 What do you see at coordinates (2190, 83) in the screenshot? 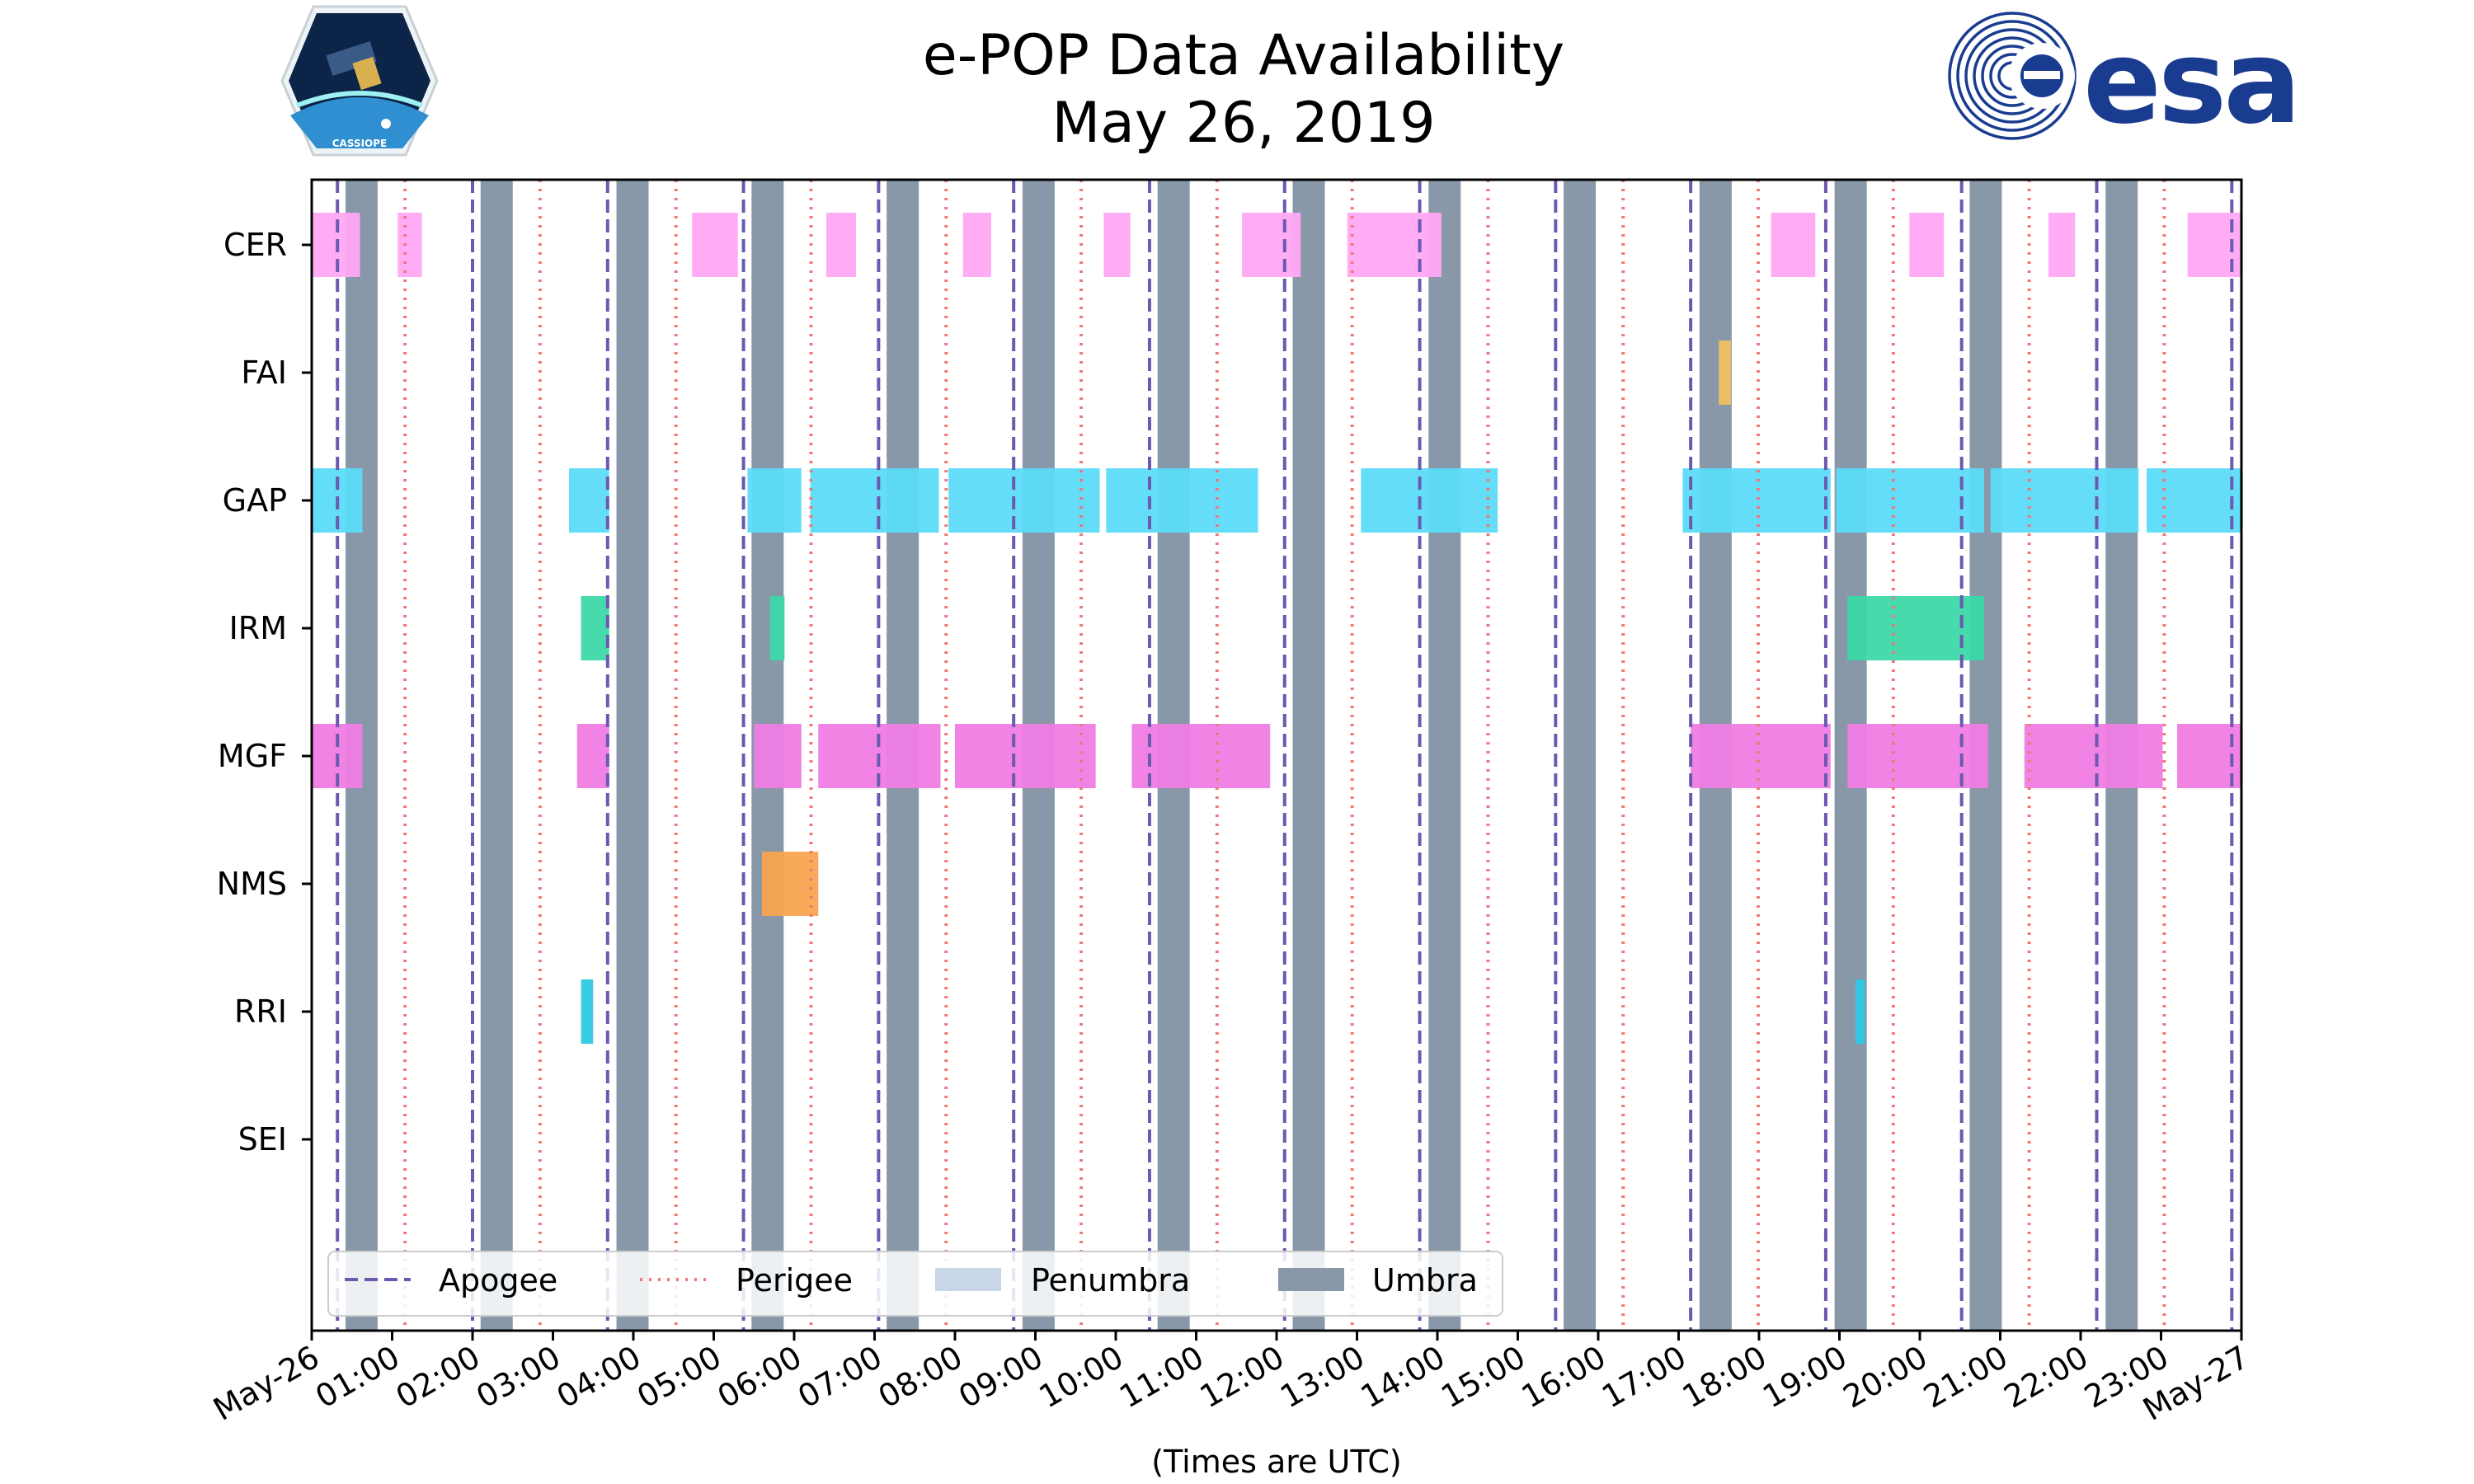
I see `esa-logo-text: esa` at bounding box center [2190, 83].